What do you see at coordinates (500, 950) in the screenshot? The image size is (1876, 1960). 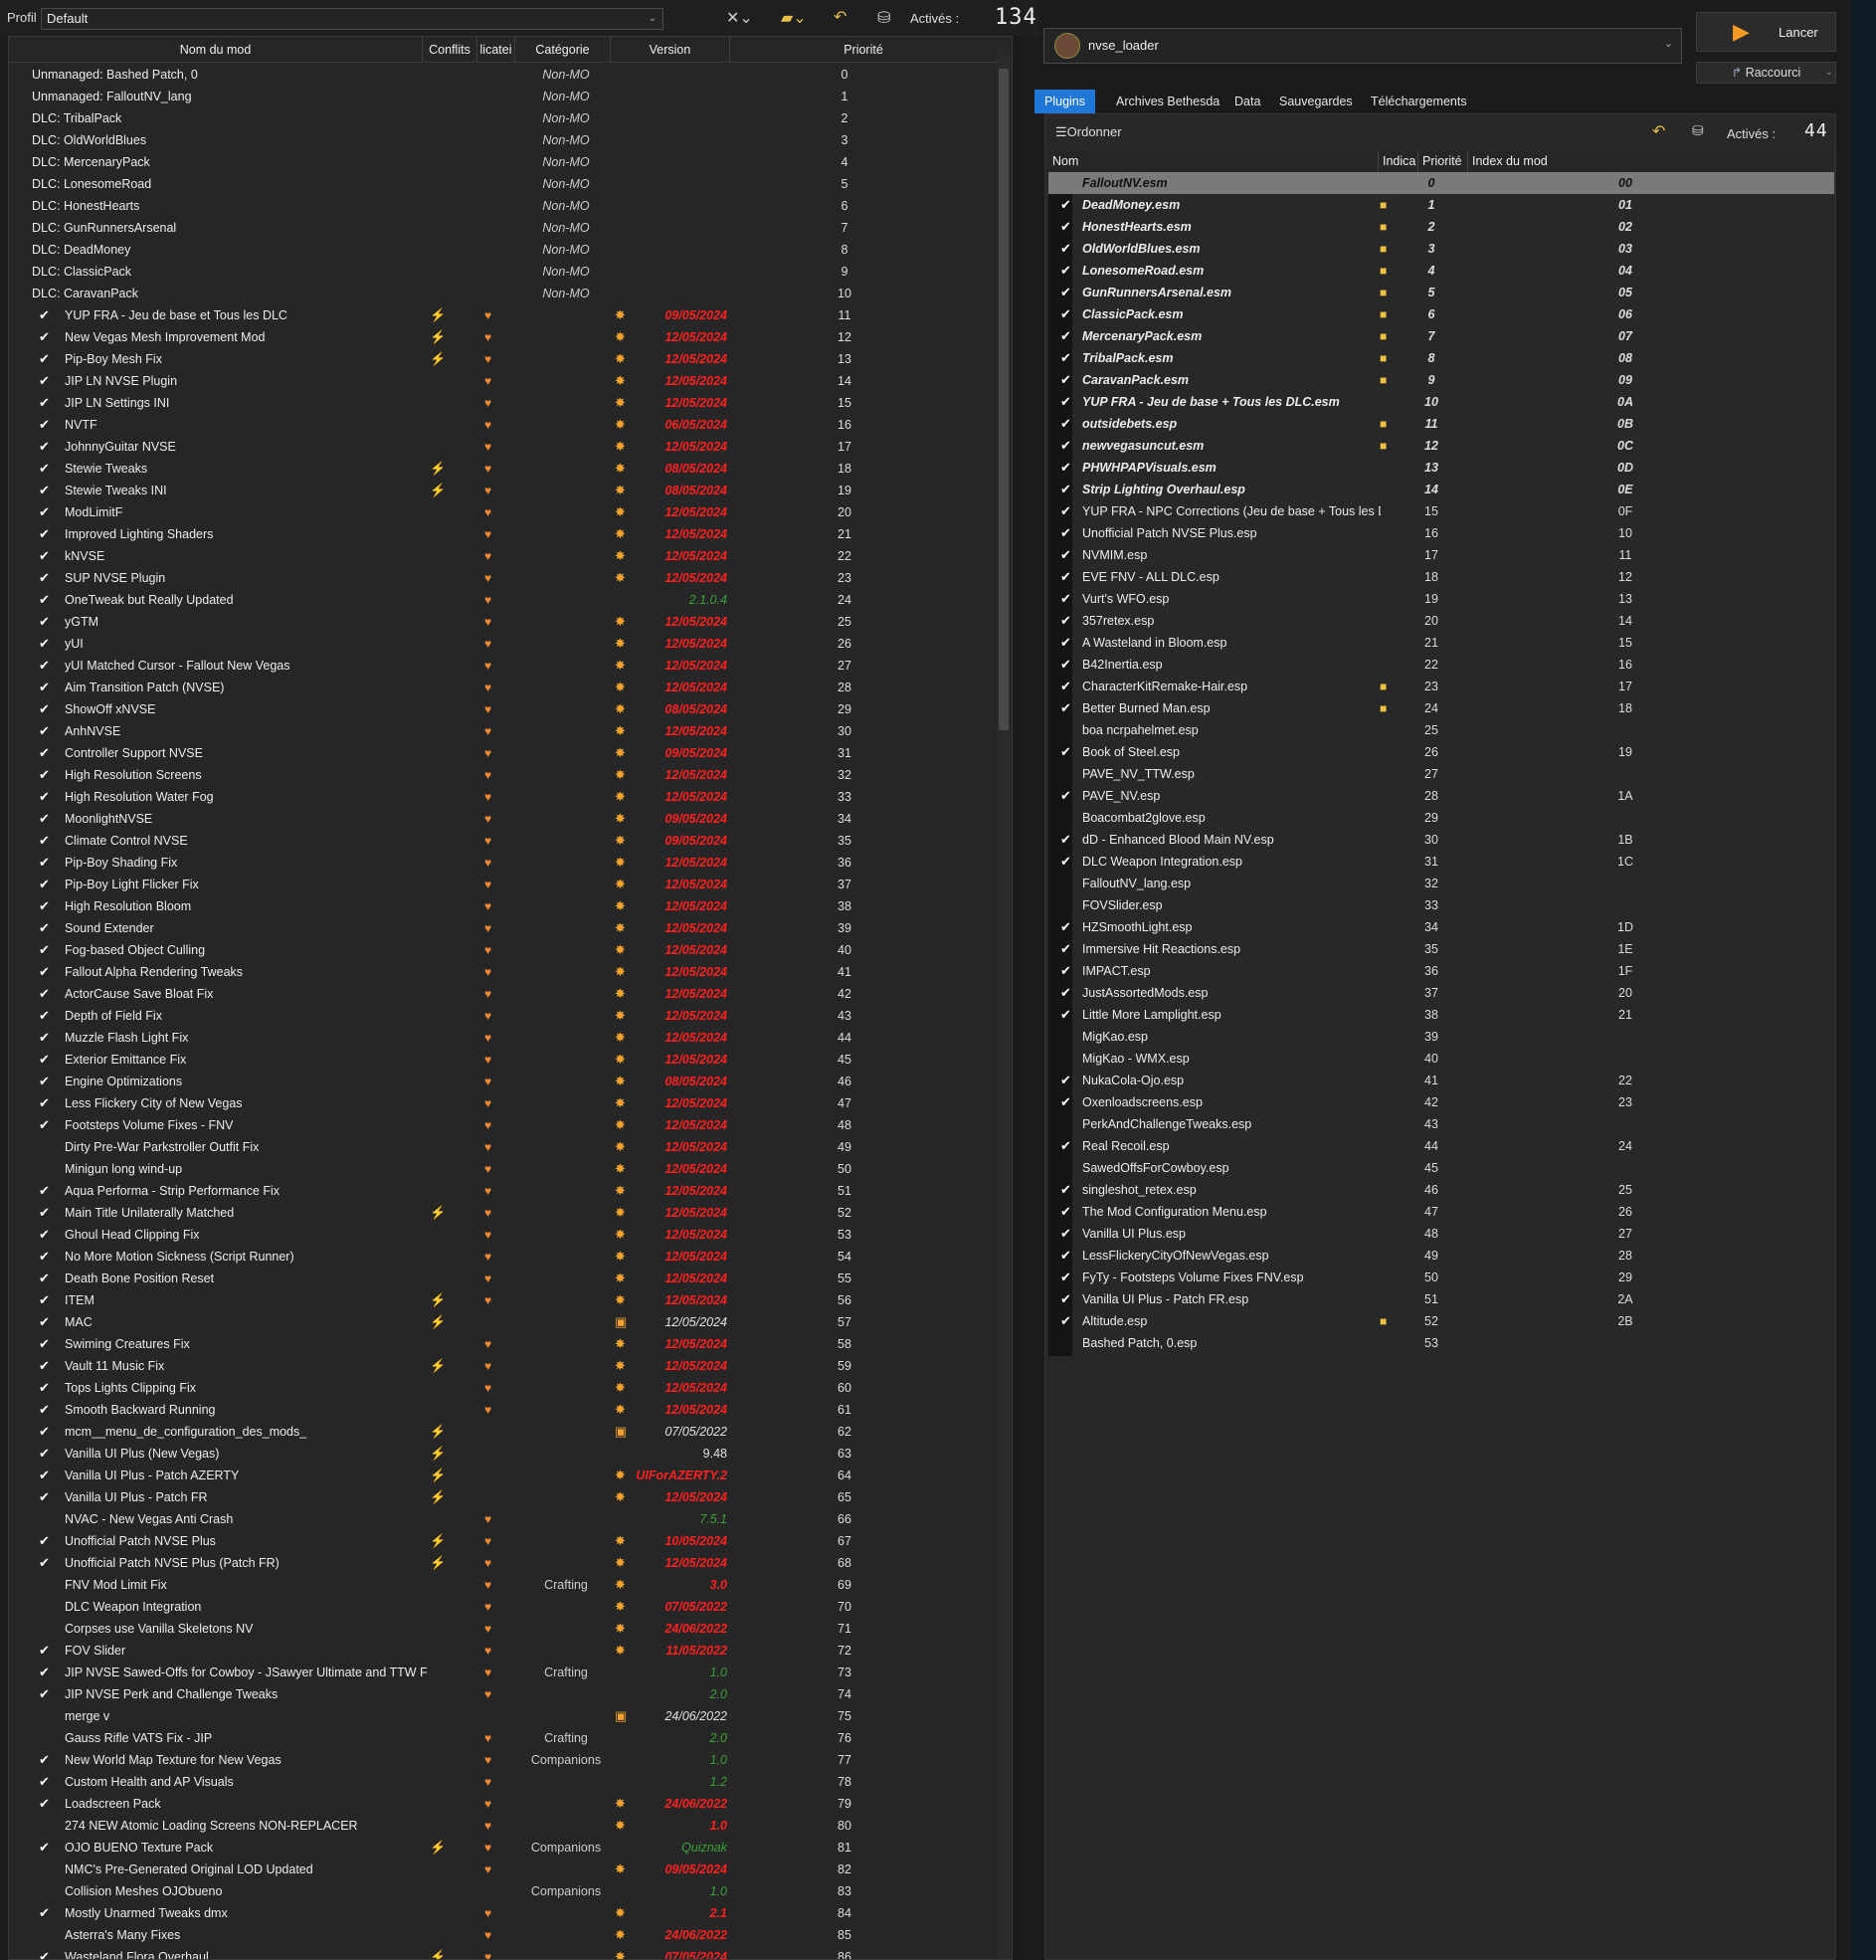 I see `mod-row: ✔ Fog-based Object Culling ♥ ✸ 12/05/2024 40` at bounding box center [500, 950].